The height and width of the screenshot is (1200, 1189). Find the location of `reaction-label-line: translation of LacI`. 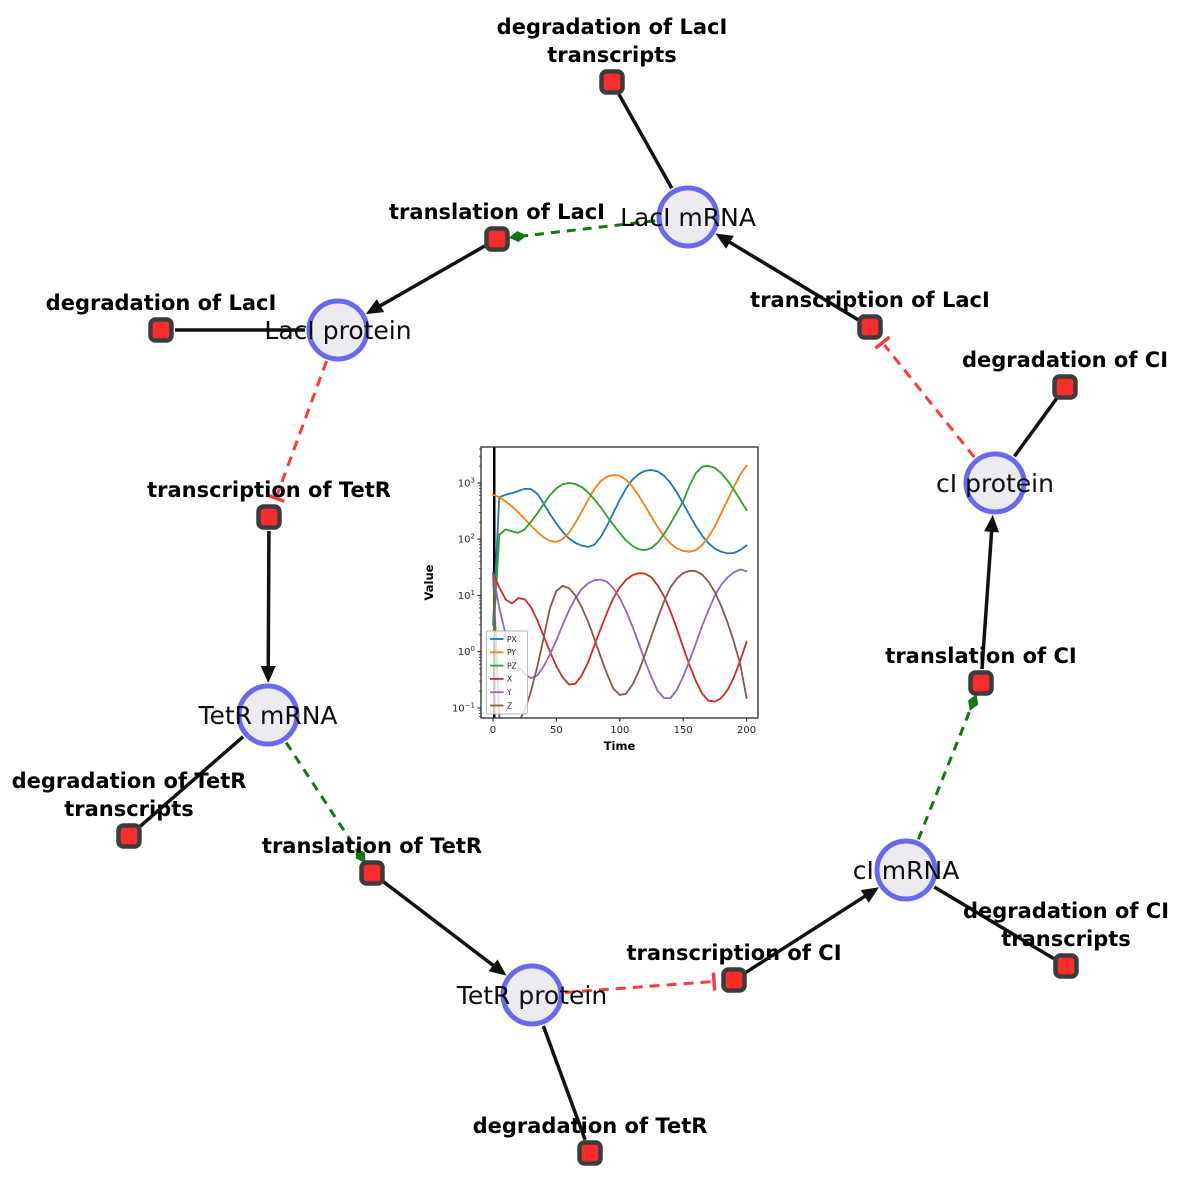

reaction-label-line: translation of LacI is located at coordinates (497, 212).